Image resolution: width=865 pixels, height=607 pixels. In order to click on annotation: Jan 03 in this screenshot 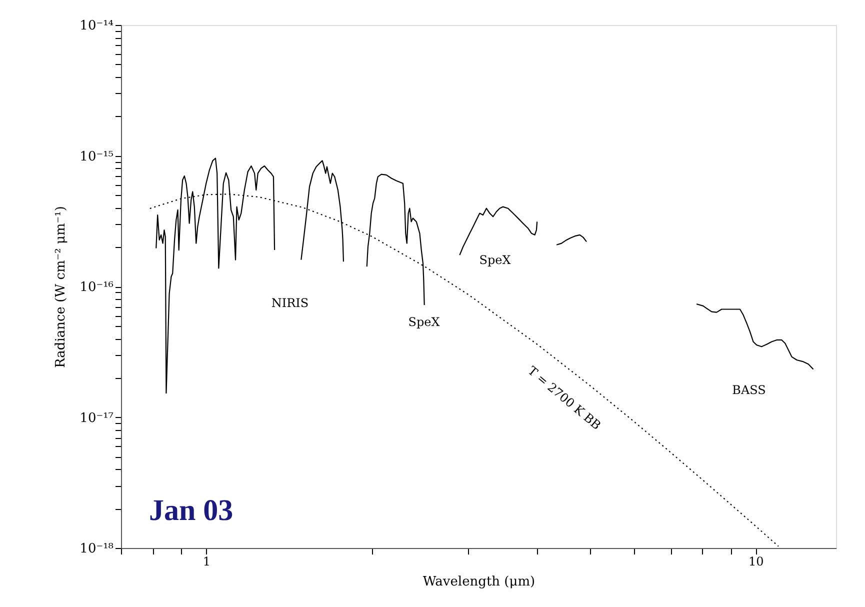, I will do `click(191, 510)`.